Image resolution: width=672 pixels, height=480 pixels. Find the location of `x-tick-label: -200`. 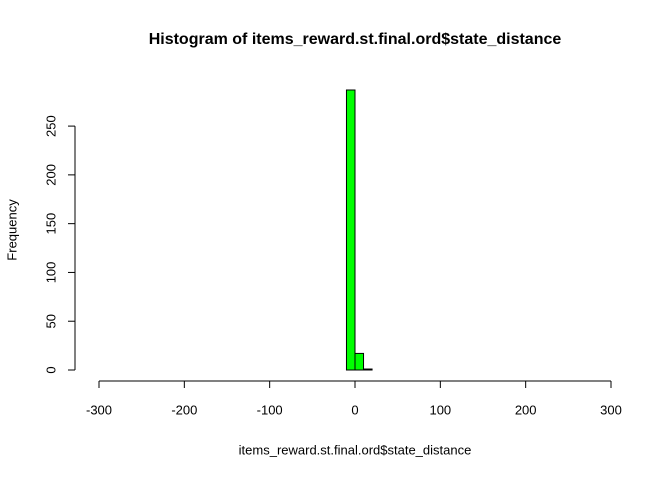

x-tick-label: -200 is located at coordinates (184, 409).